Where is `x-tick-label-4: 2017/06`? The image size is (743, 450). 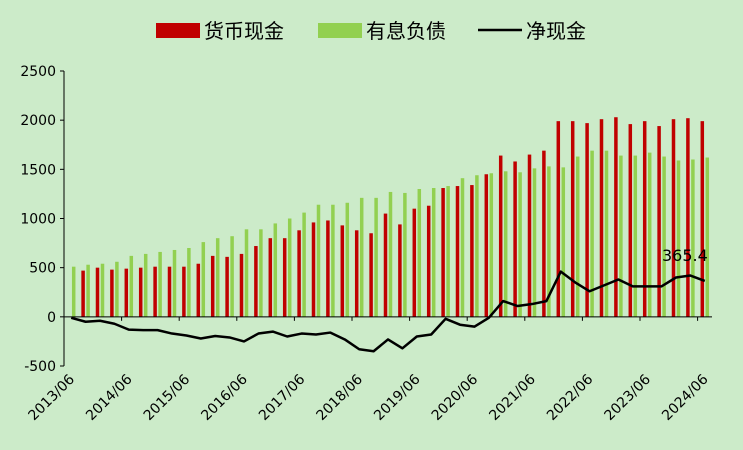 x-tick-label-4: 2017/06 is located at coordinates (282, 397).